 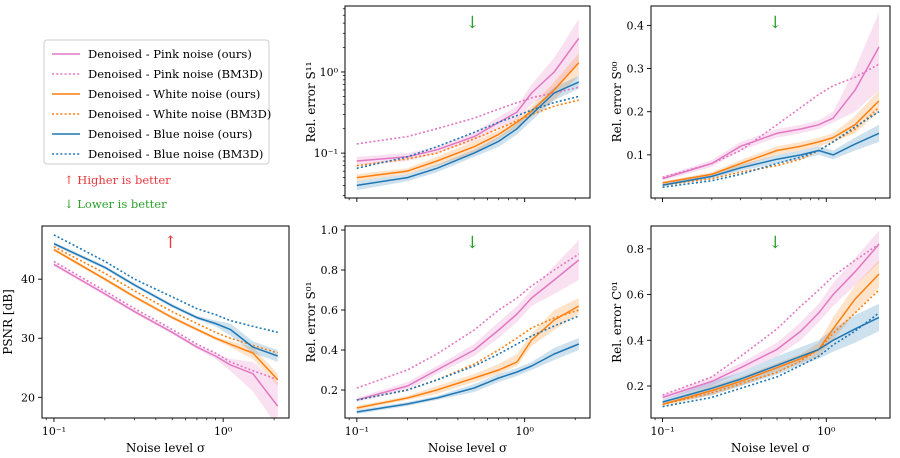 What do you see at coordinates (617, 322) in the screenshot?
I see `y-axis-title: Rel. error C⁰¹` at bounding box center [617, 322].